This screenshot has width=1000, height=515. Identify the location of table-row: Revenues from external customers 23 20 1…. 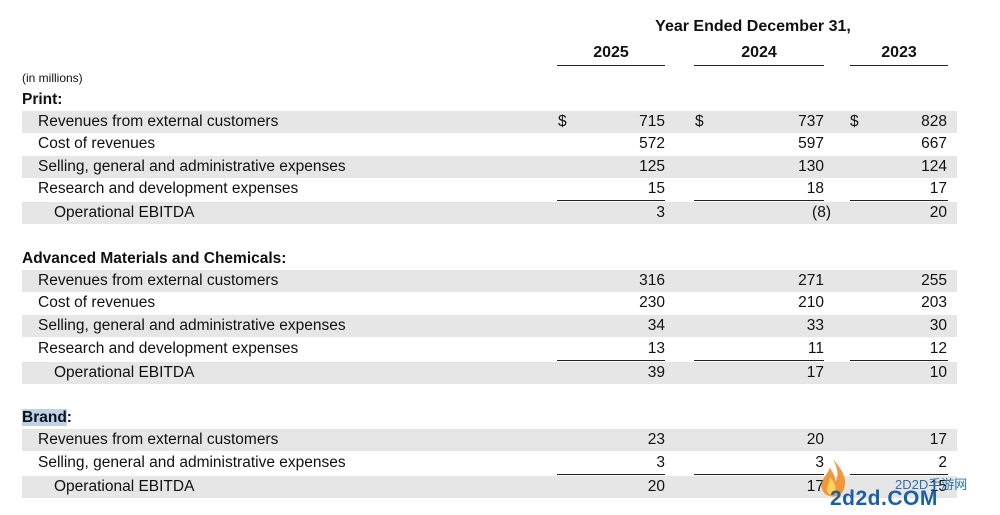
(489, 440).